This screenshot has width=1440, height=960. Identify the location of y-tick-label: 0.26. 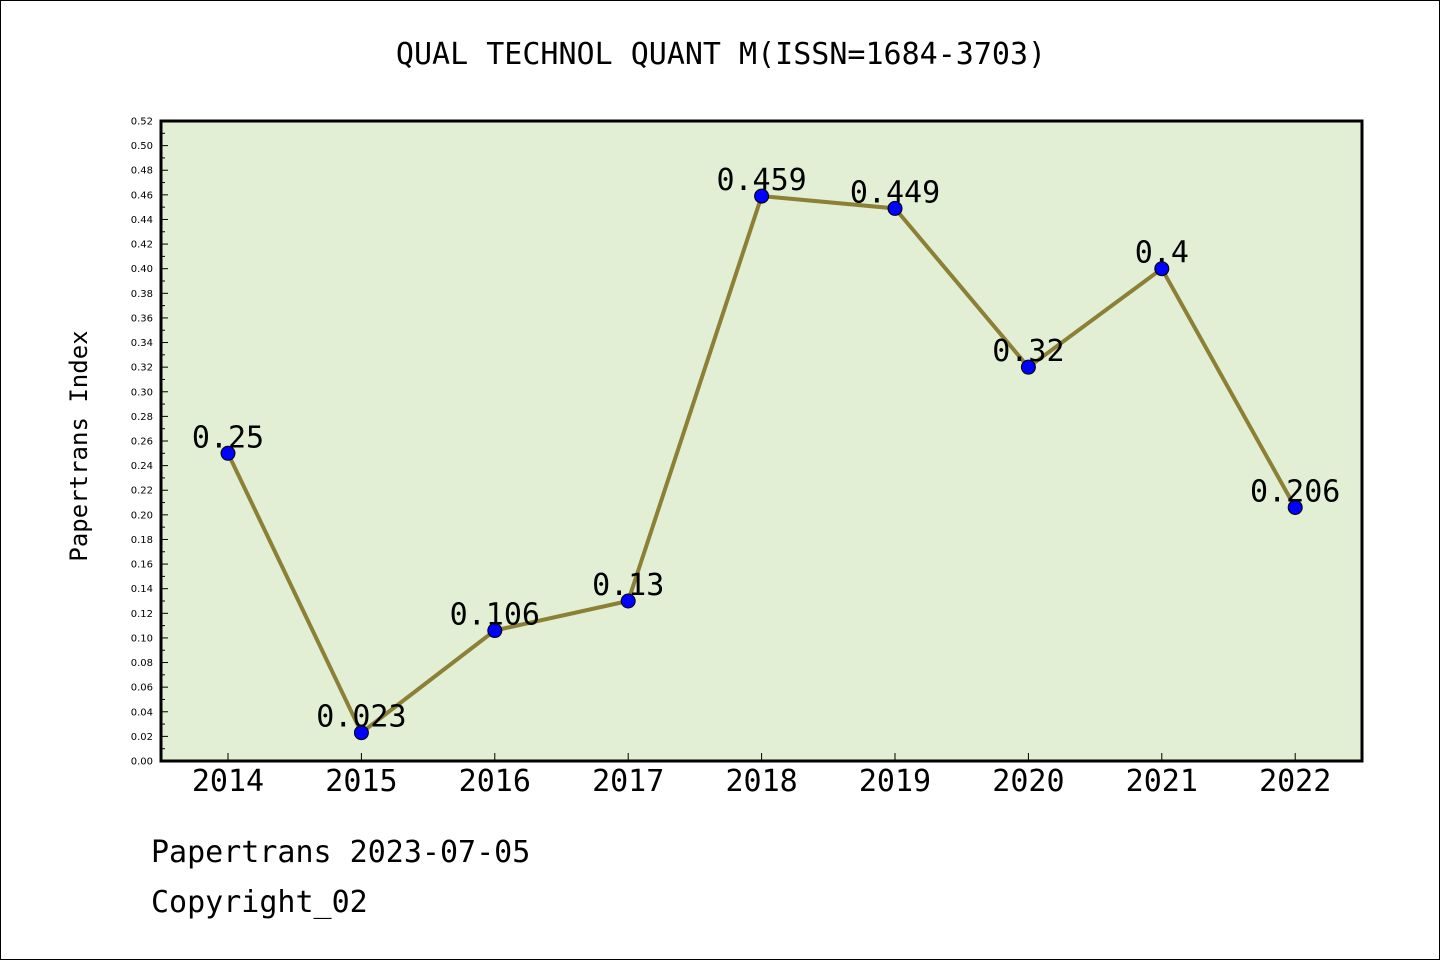
(142, 442).